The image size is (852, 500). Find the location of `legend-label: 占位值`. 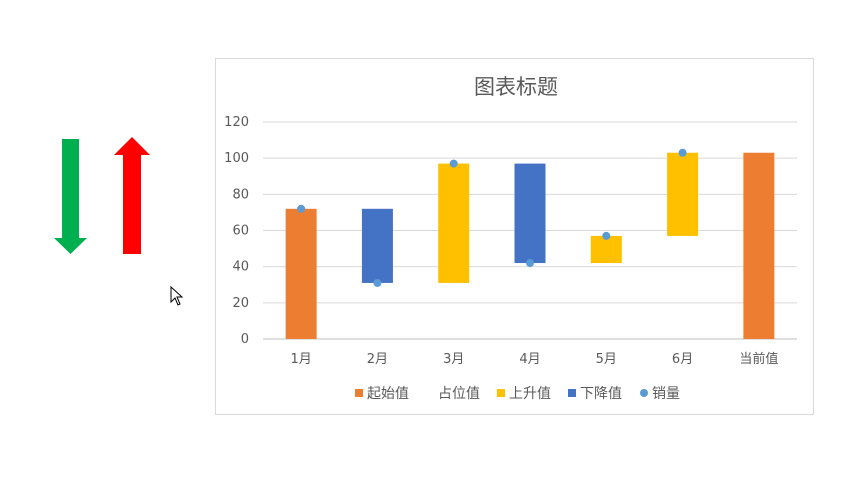

legend-label: 占位值 is located at coordinates (459, 394).